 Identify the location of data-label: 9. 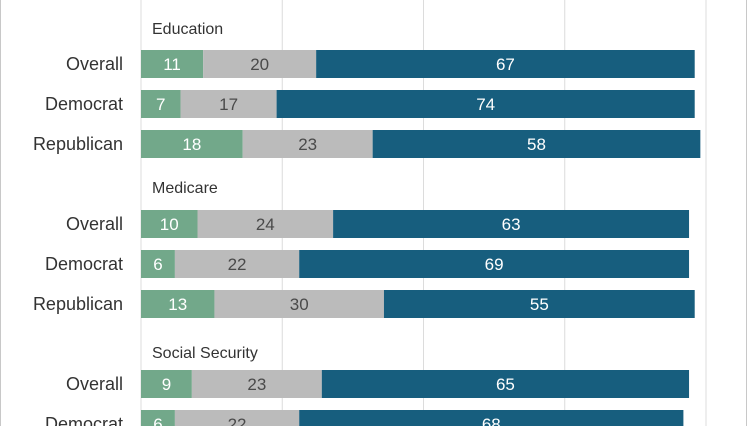
(166, 384).